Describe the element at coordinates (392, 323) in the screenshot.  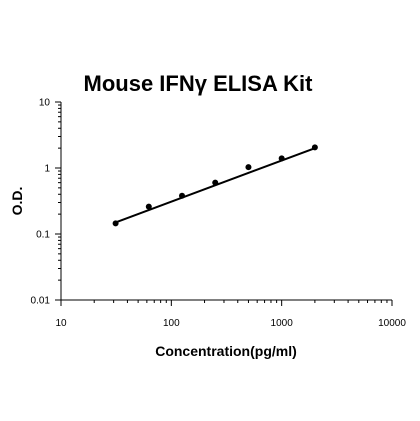
I see `x-tick-label: 10000` at that location.